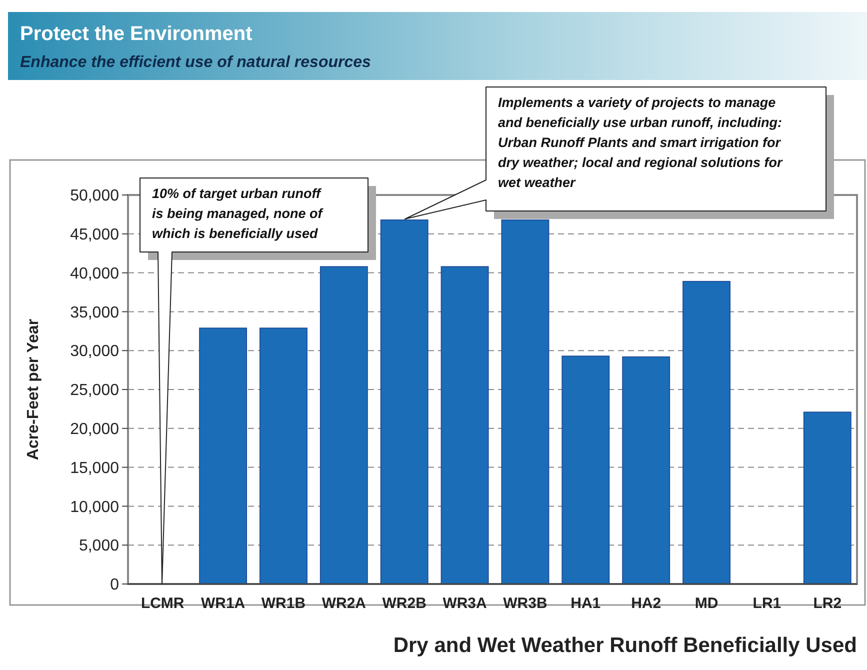 The height and width of the screenshot is (670, 867). What do you see at coordinates (625, 645) in the screenshot?
I see `x-axis-title: Dry and Wet Weather Runoff Beneficially Used` at bounding box center [625, 645].